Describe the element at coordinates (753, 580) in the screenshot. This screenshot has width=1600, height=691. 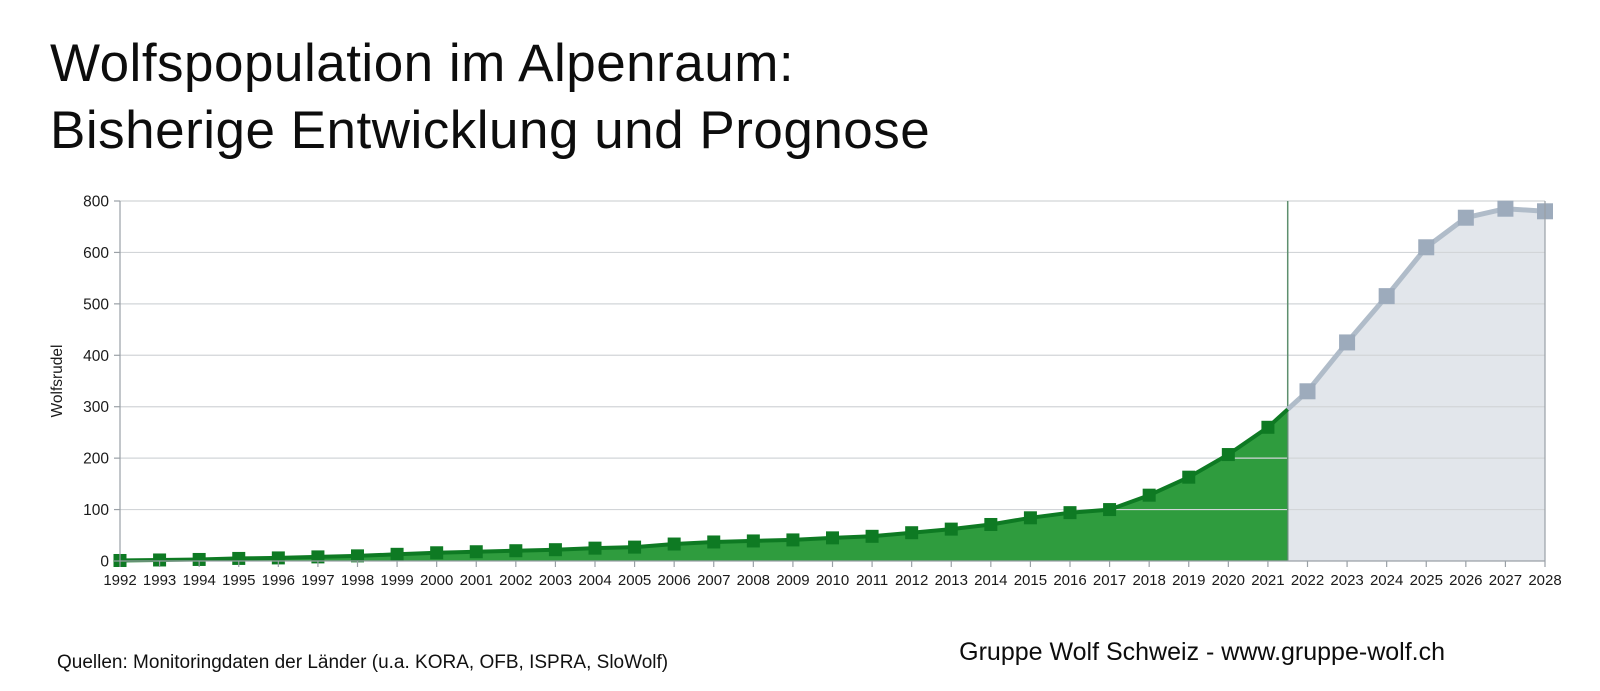
I see `x-tick-label: 2008` at that location.